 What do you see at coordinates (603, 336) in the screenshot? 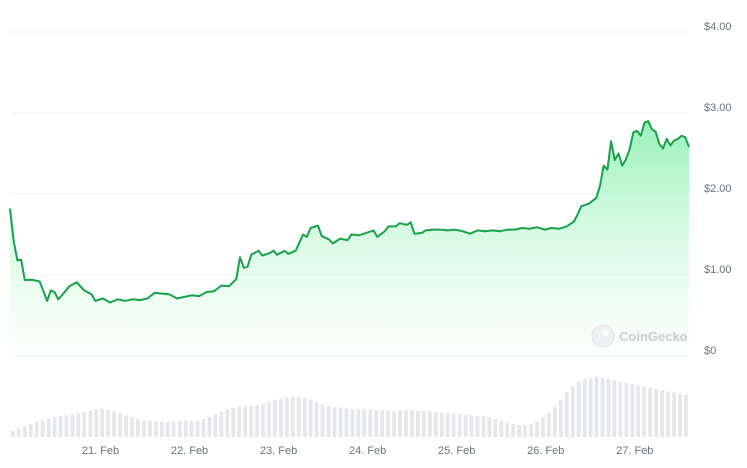
I see `coingecko-logo-icon` at bounding box center [603, 336].